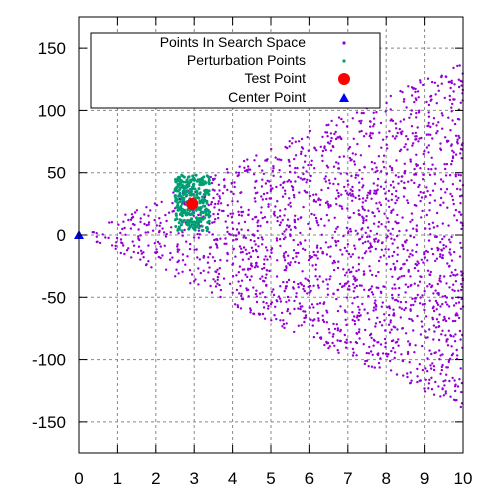 Image resolution: width=500 pixels, height=500 pixels. Describe the element at coordinates (273, 478) in the screenshot. I see `x-axis-tick-labels: 0 1 2 3 4 5 6 7 8 9 10` at that location.